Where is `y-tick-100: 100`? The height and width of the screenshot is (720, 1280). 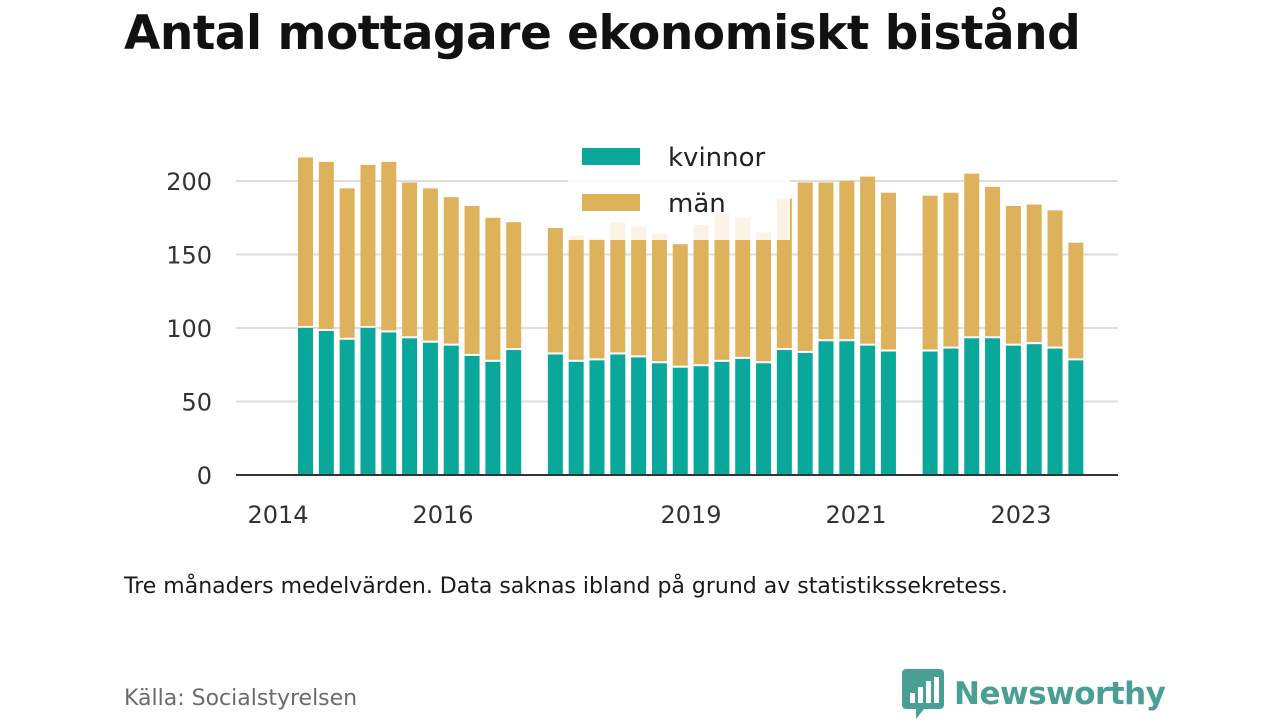
y-tick-100: 100 is located at coordinates (189, 329).